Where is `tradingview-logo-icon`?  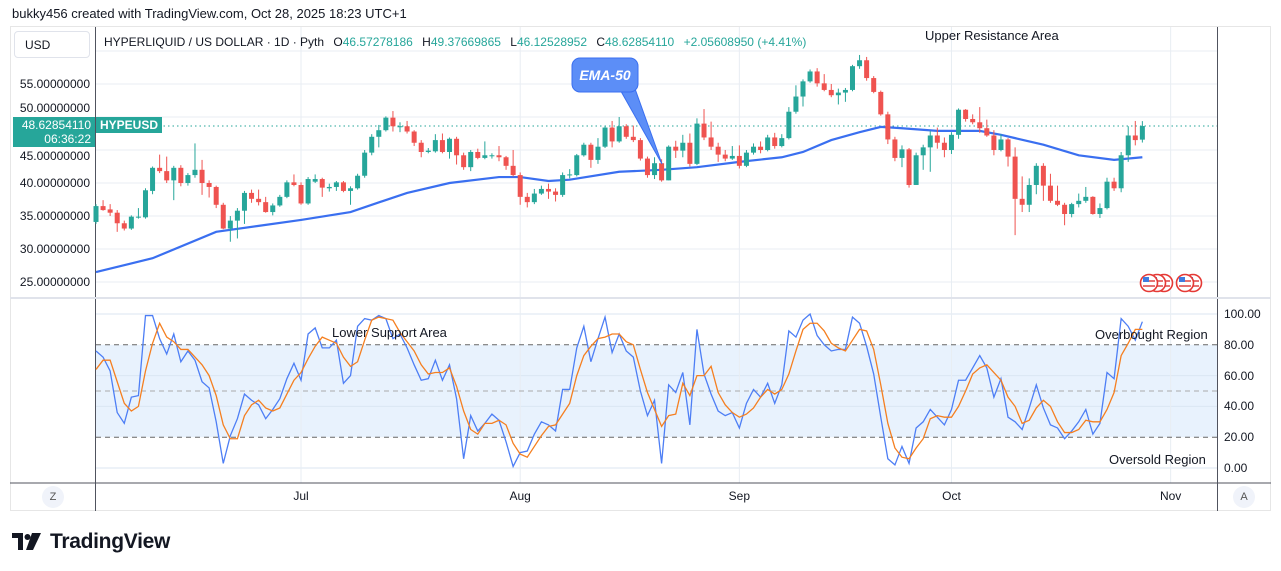
tradingview-logo-icon is located at coordinates (26, 541).